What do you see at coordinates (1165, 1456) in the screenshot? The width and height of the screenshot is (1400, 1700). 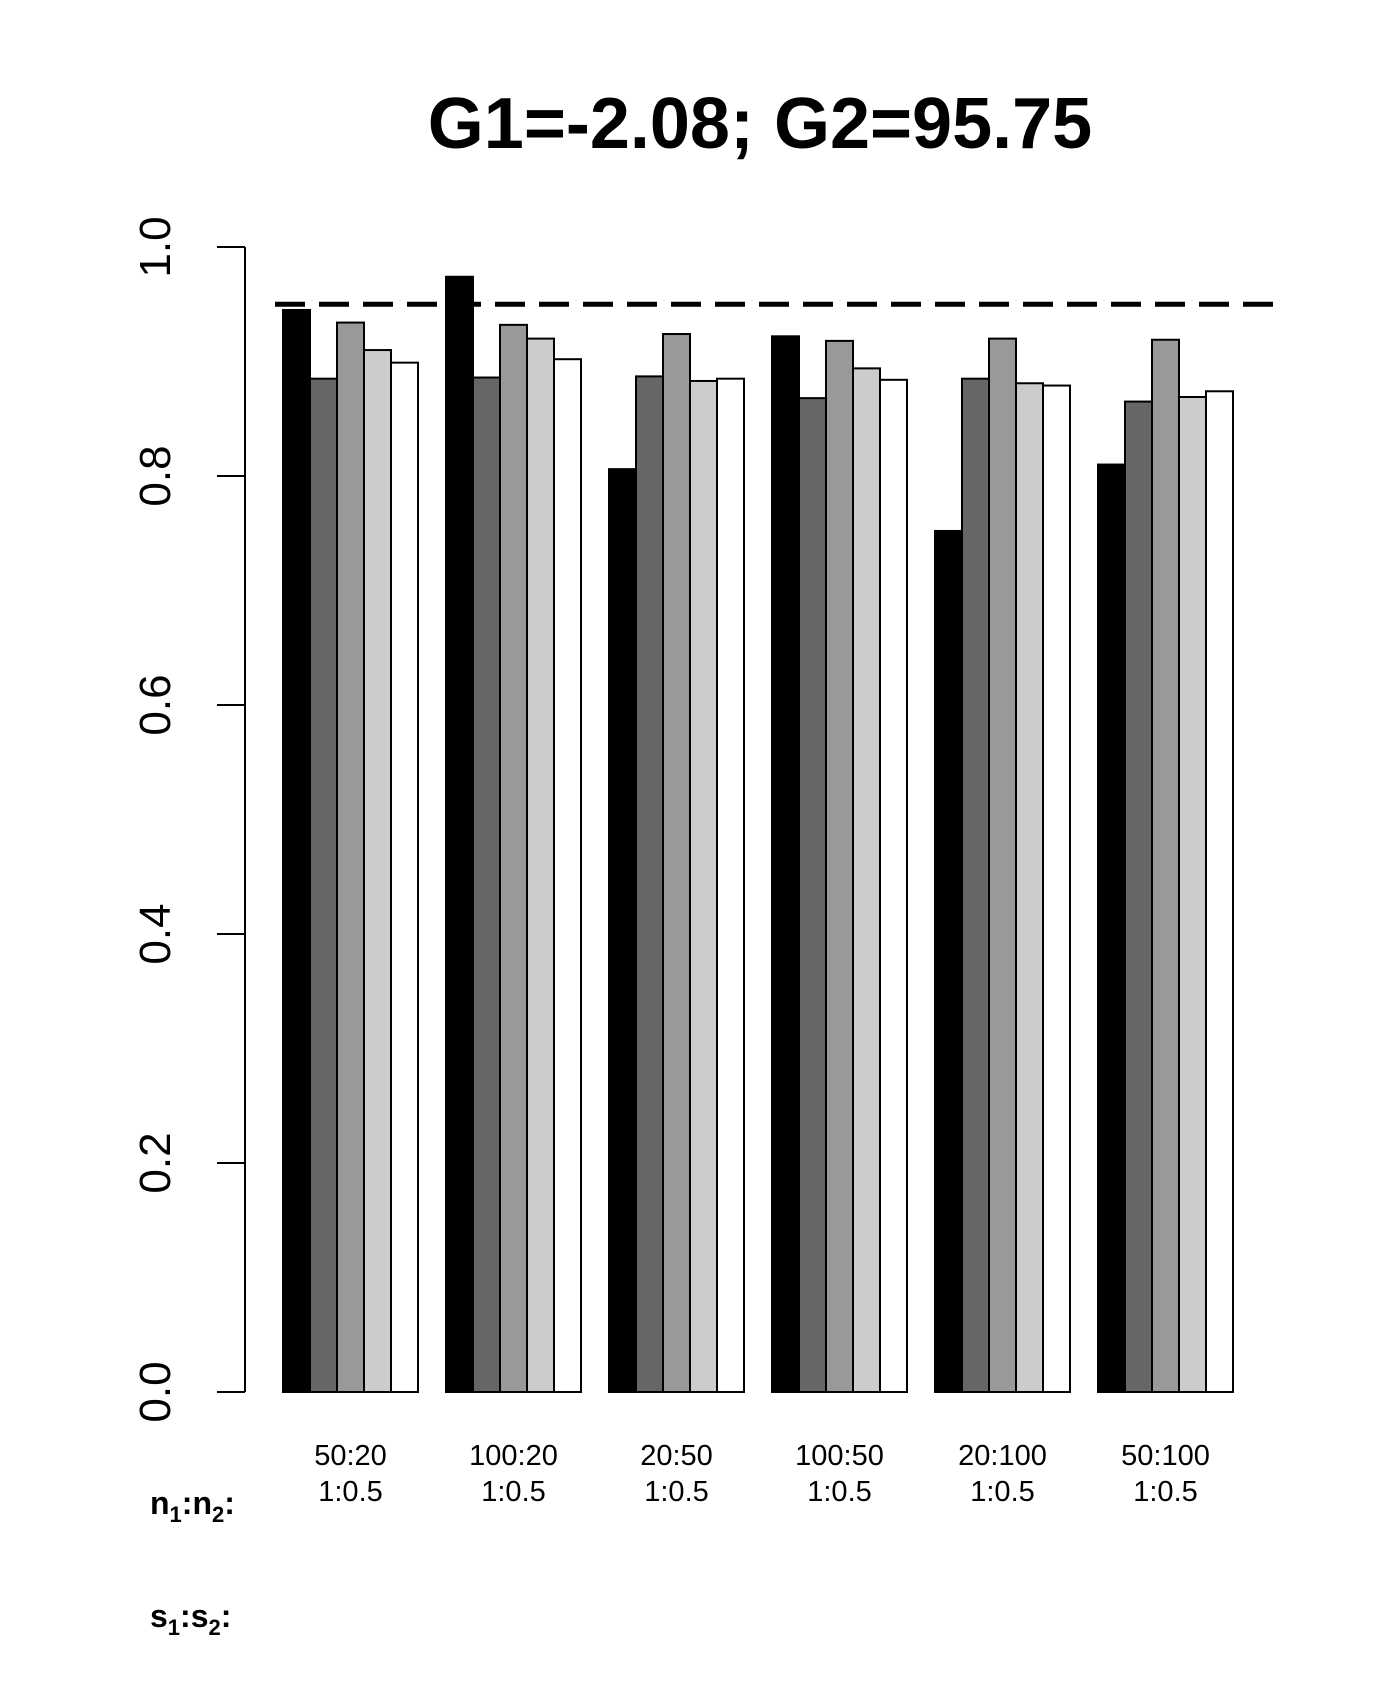 I see `x-label-n-ratio: 50:100` at bounding box center [1165, 1456].